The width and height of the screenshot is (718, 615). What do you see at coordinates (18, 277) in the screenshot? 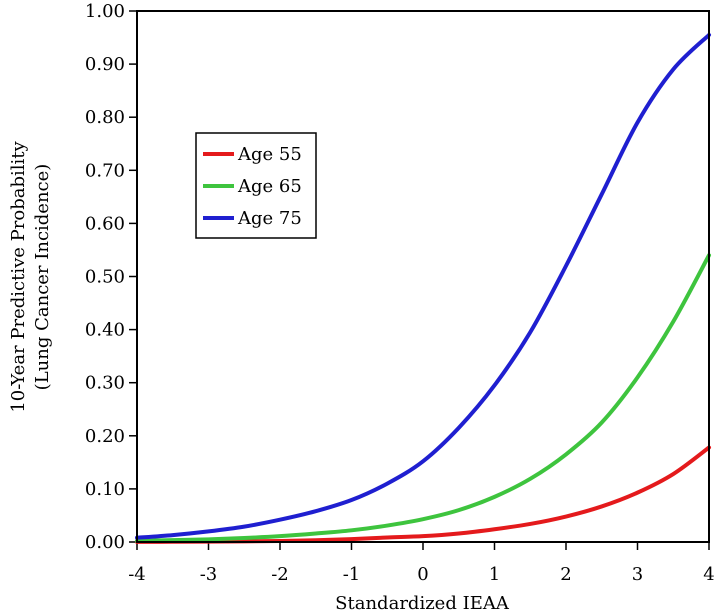
I see `y-axis-title-line-1: 10-Year Predictive Probability` at bounding box center [18, 277].